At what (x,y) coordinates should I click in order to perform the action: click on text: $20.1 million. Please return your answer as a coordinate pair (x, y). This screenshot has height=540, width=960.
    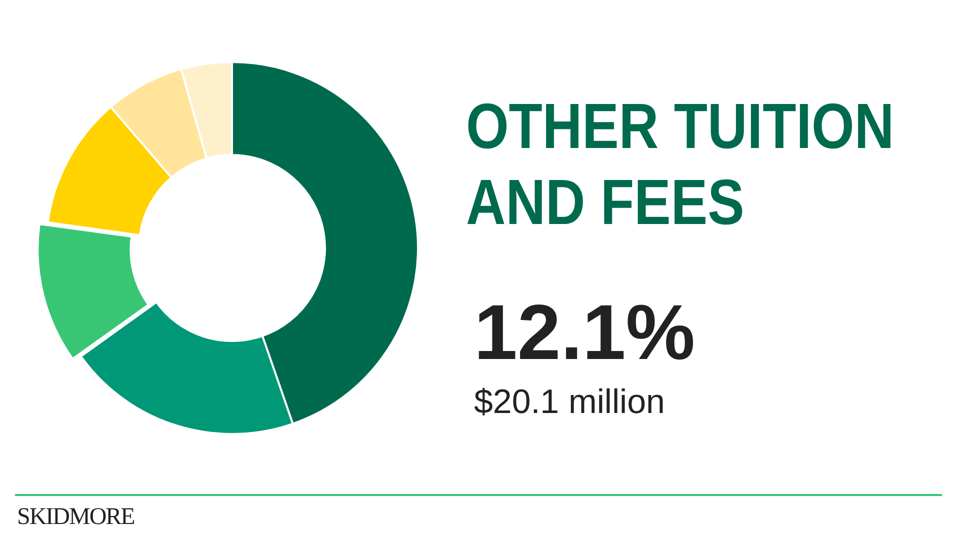
    Looking at the image, I should click on (569, 402).